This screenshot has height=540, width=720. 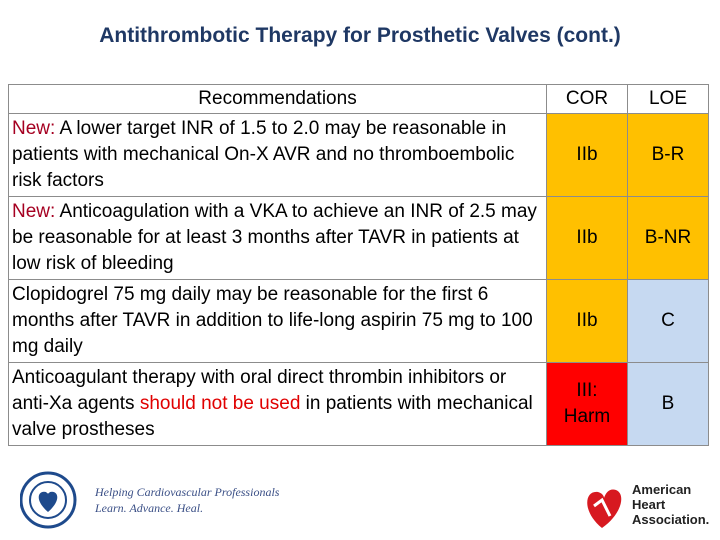 I want to click on aha-torch, so click(x=602, y=507).